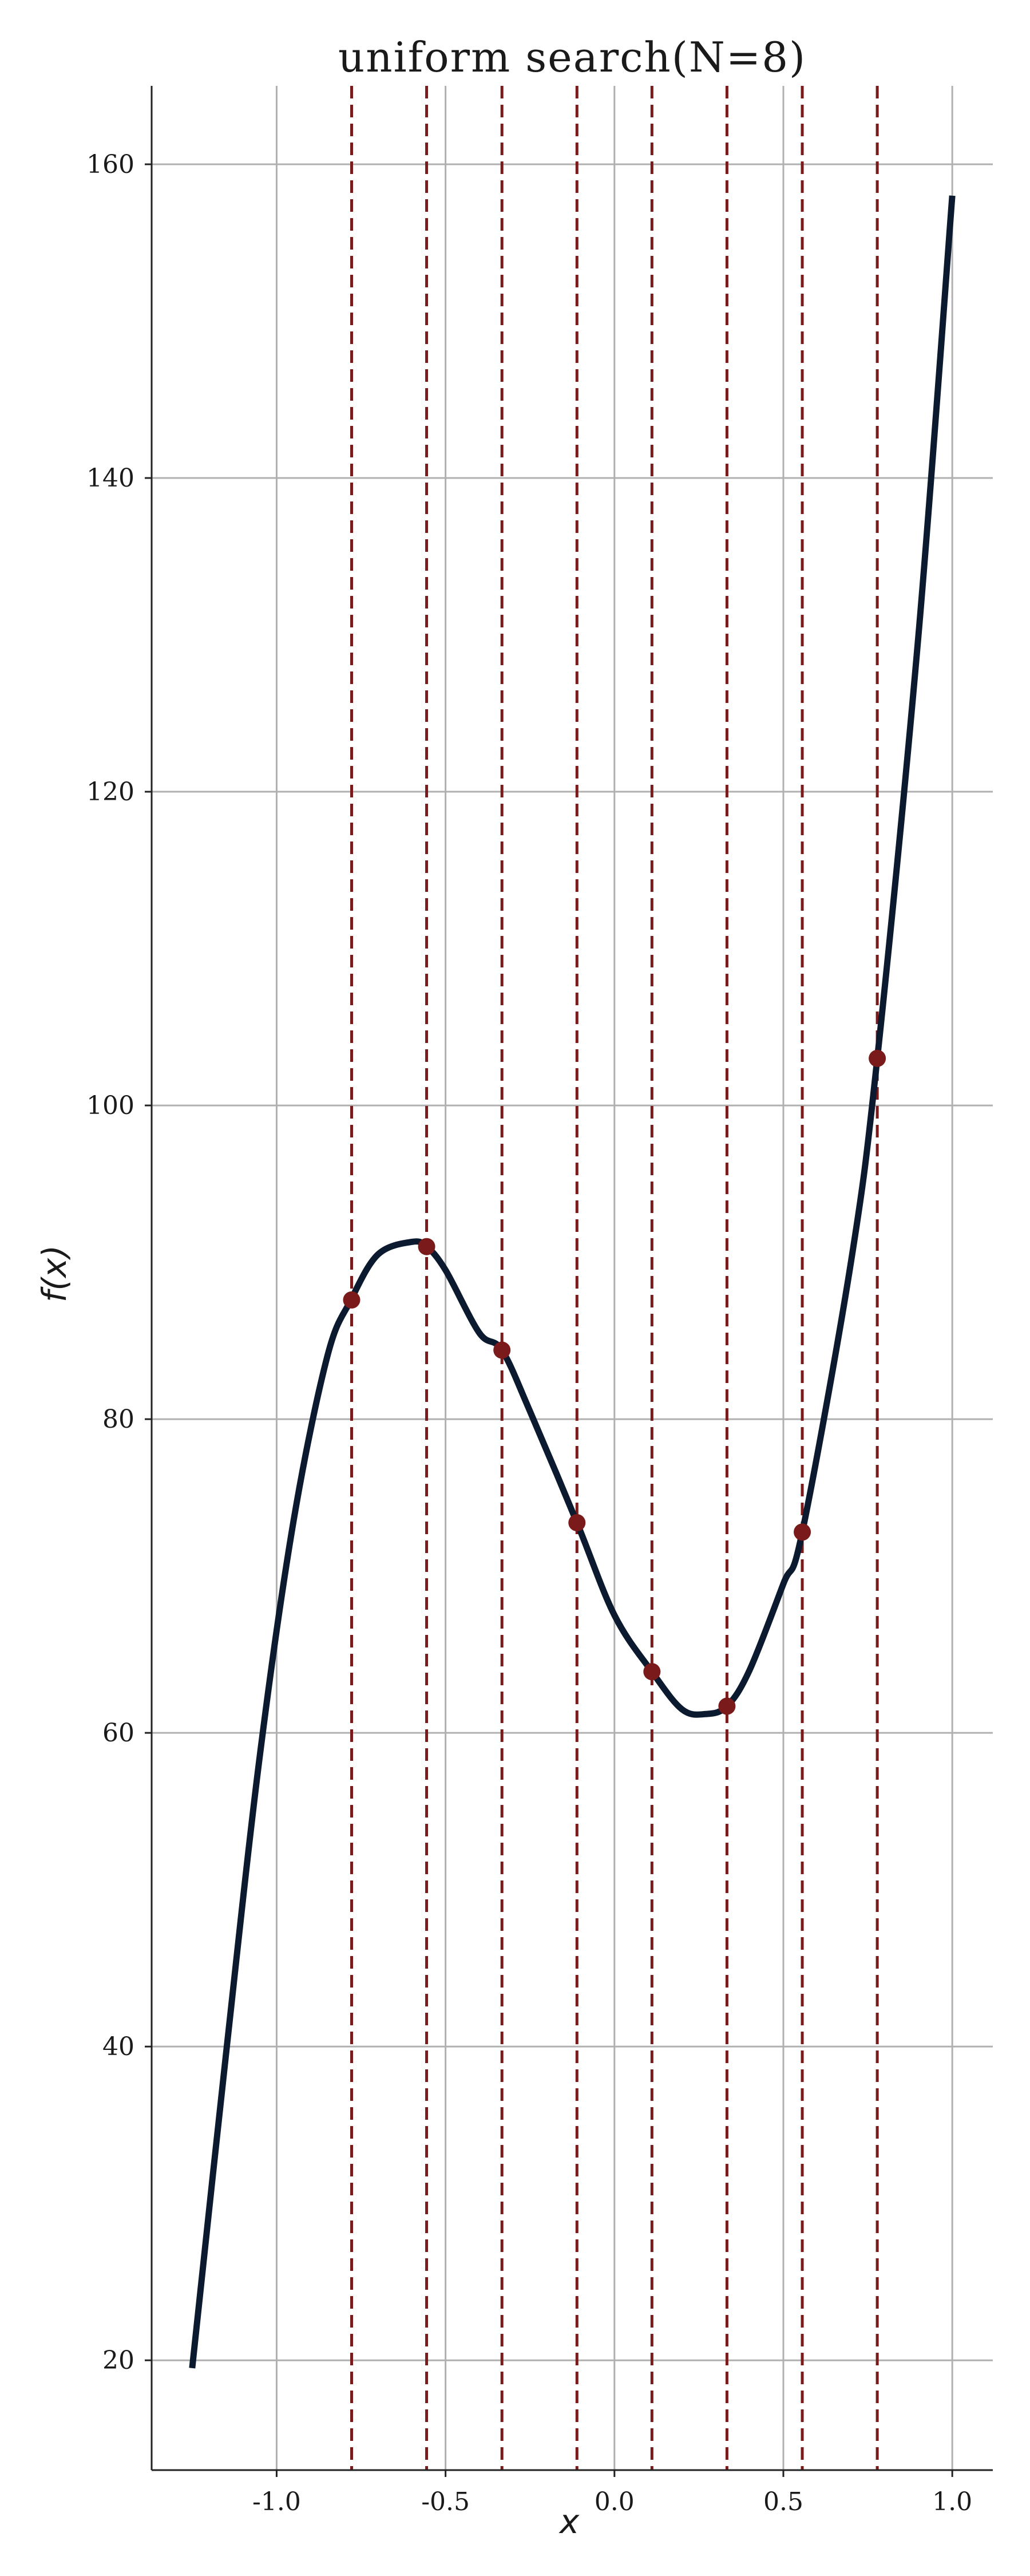  Describe the element at coordinates (118, 2046) in the screenshot. I see `y-tick-label: 40` at that location.